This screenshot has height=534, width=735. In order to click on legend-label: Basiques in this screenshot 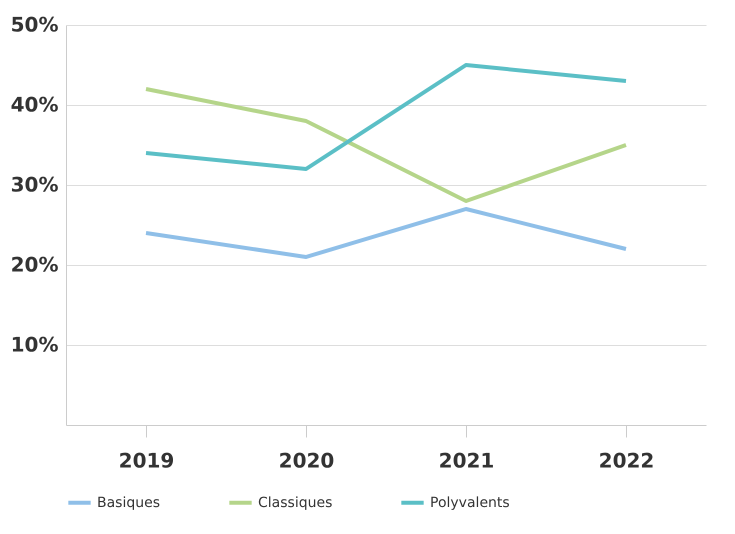, I will do `click(128, 502)`.